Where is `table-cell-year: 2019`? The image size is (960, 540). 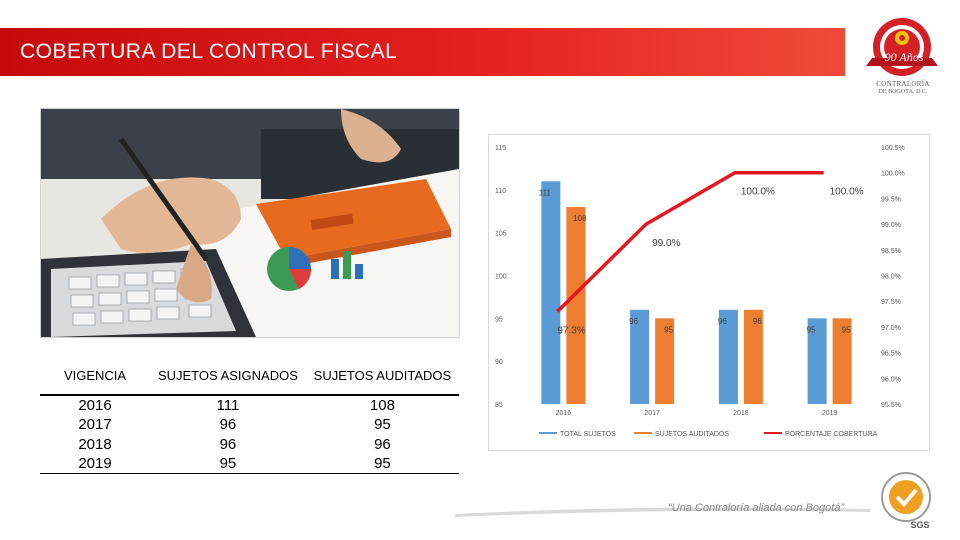
table-cell-year: 2019 is located at coordinates (95, 463).